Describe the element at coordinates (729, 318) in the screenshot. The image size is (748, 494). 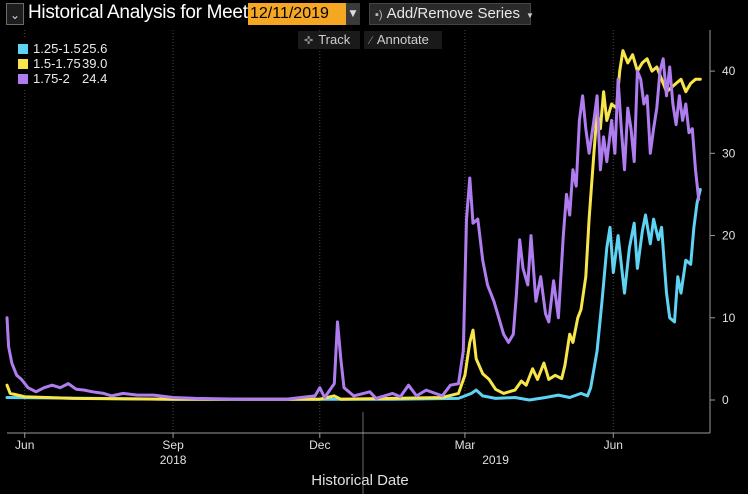
I see `y-tick-label: 10` at that location.